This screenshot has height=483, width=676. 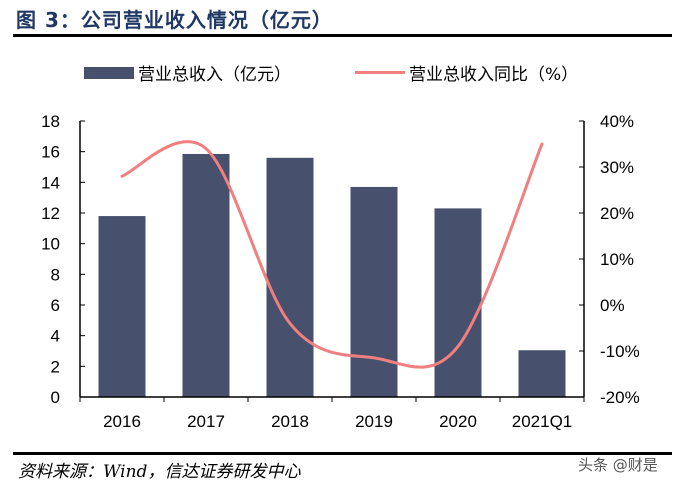 What do you see at coordinates (55, 274) in the screenshot?
I see `left-tick-label: 8` at bounding box center [55, 274].